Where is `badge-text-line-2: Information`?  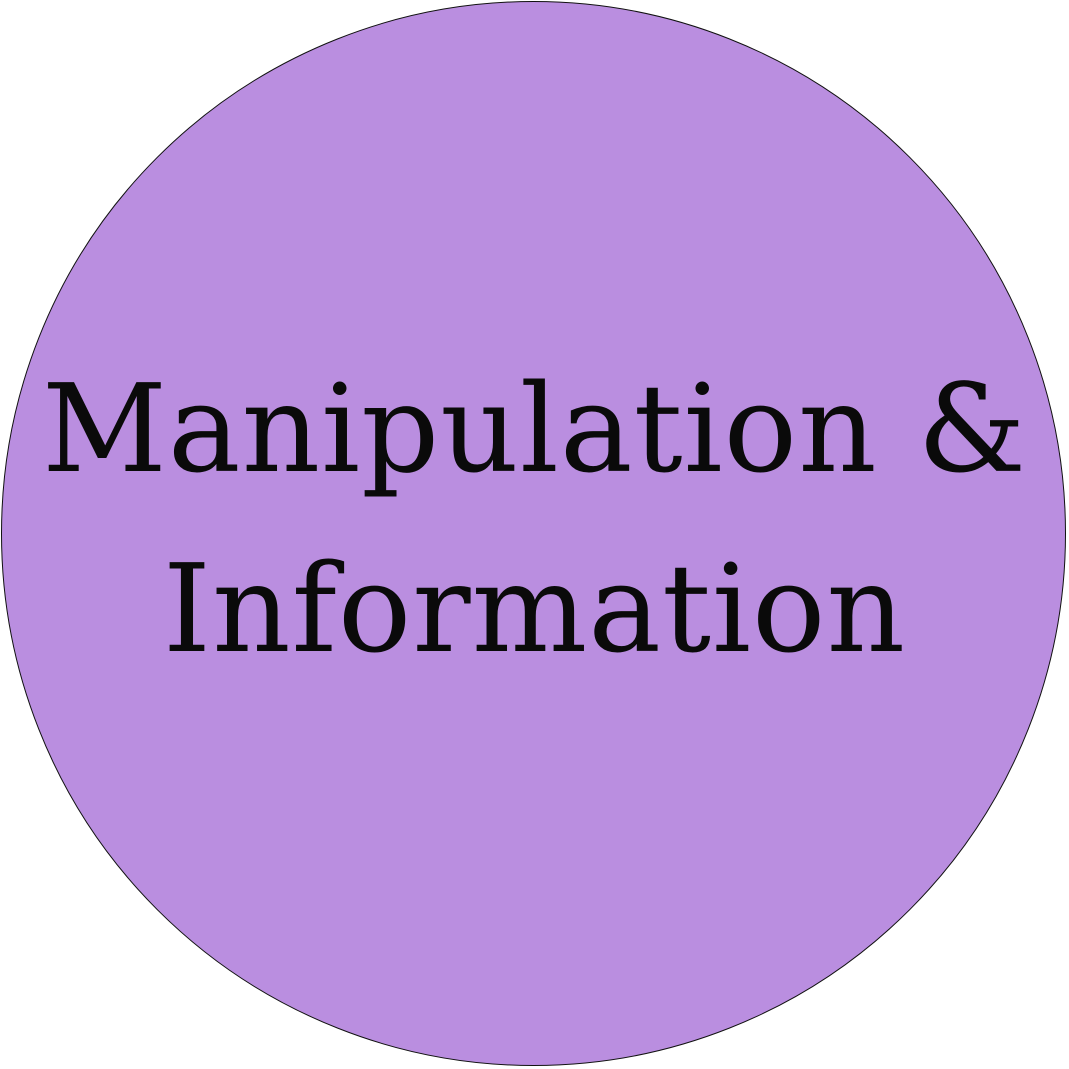
badge-text-line-2: Information is located at coordinates (534, 609).